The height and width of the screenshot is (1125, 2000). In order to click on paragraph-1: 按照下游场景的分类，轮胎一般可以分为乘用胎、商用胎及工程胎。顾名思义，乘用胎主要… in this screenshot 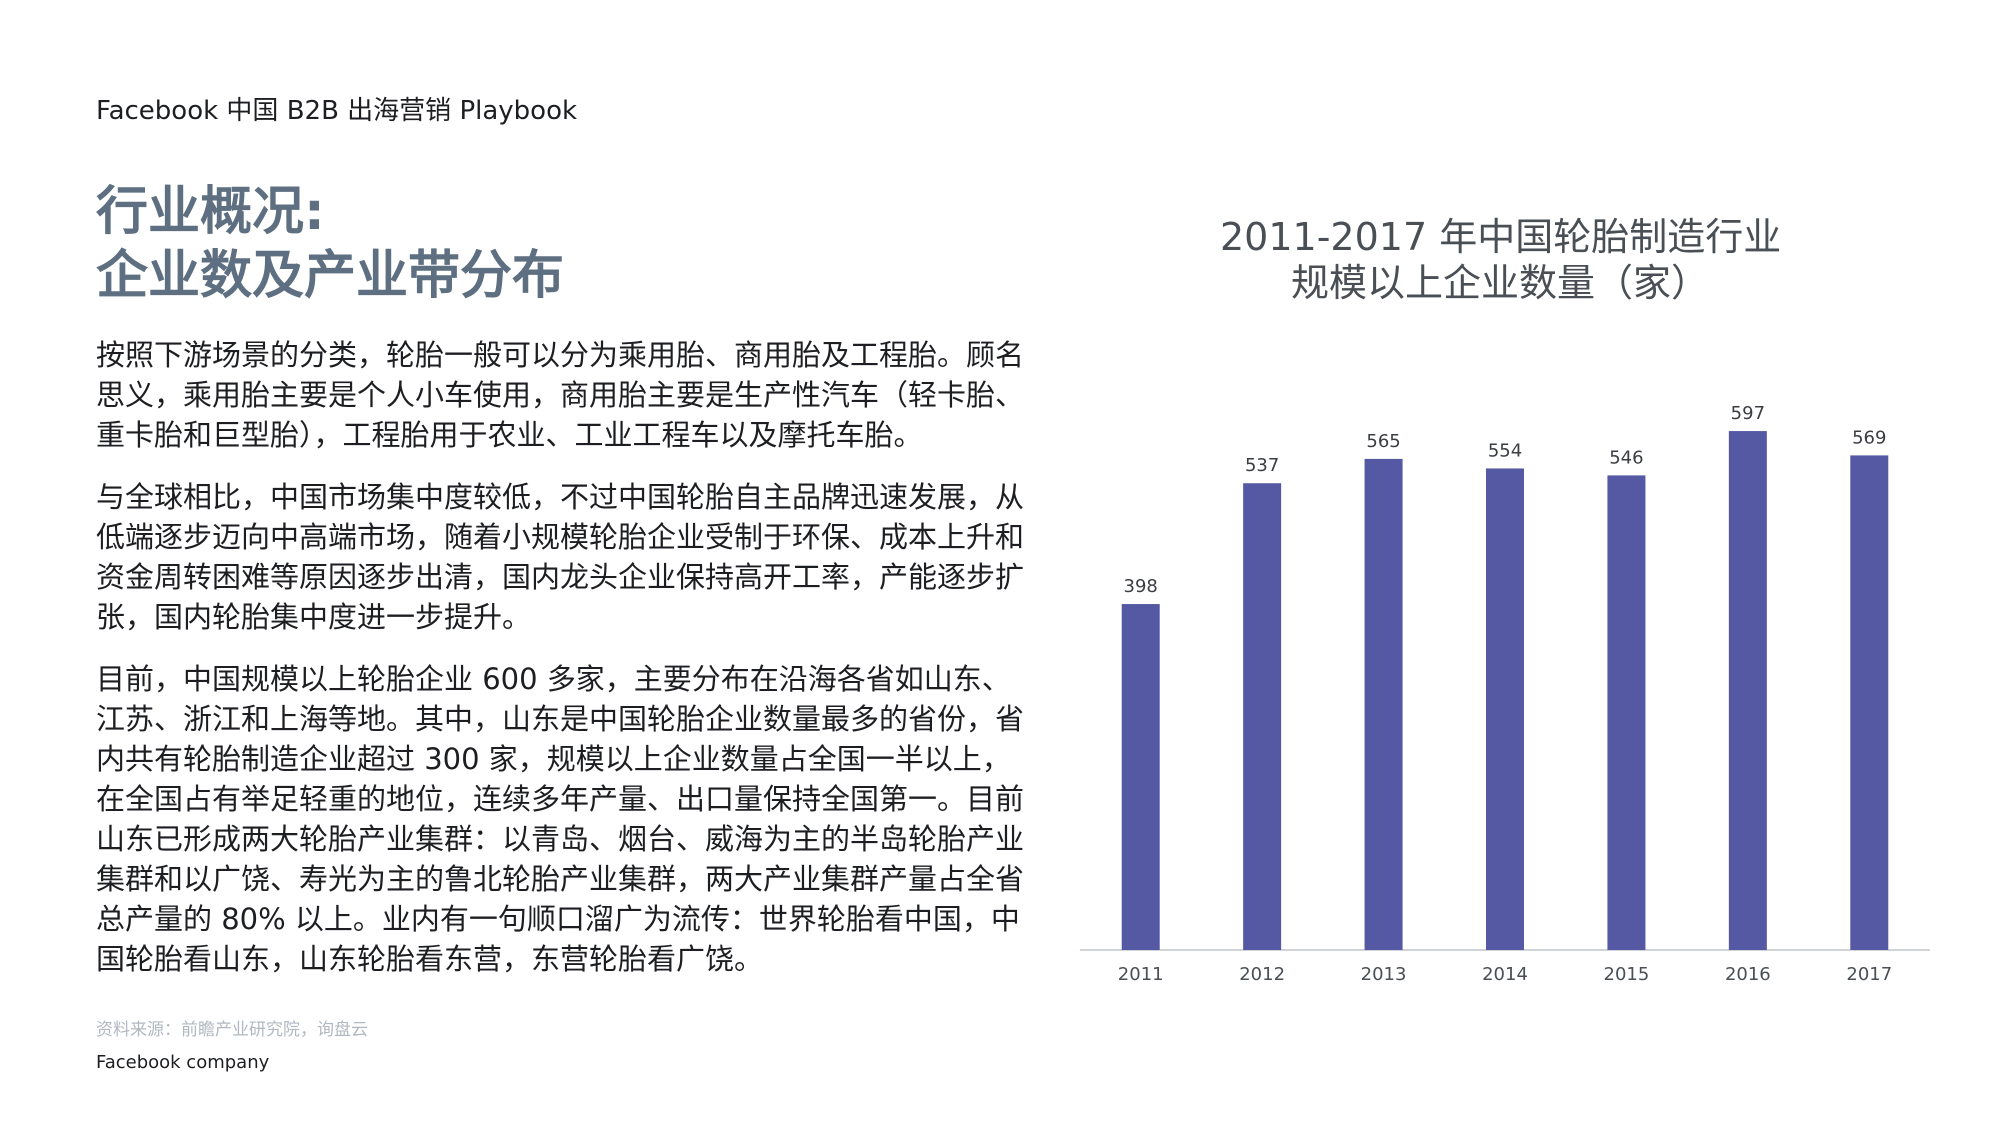, I will do `click(560, 395)`.